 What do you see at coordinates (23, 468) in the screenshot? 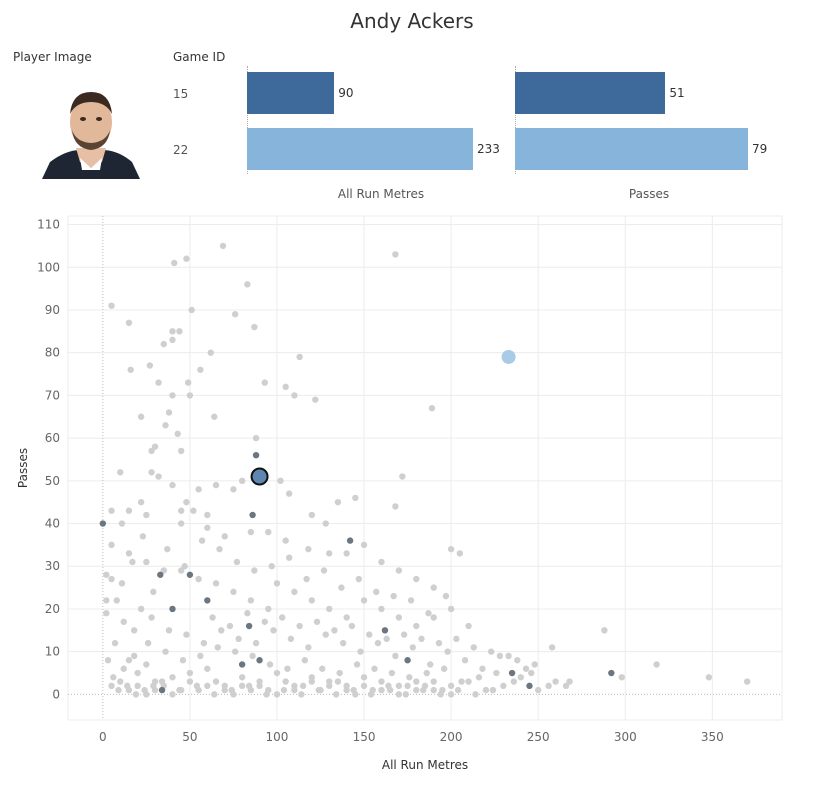
I see `y-axis-label: Passes` at bounding box center [23, 468].